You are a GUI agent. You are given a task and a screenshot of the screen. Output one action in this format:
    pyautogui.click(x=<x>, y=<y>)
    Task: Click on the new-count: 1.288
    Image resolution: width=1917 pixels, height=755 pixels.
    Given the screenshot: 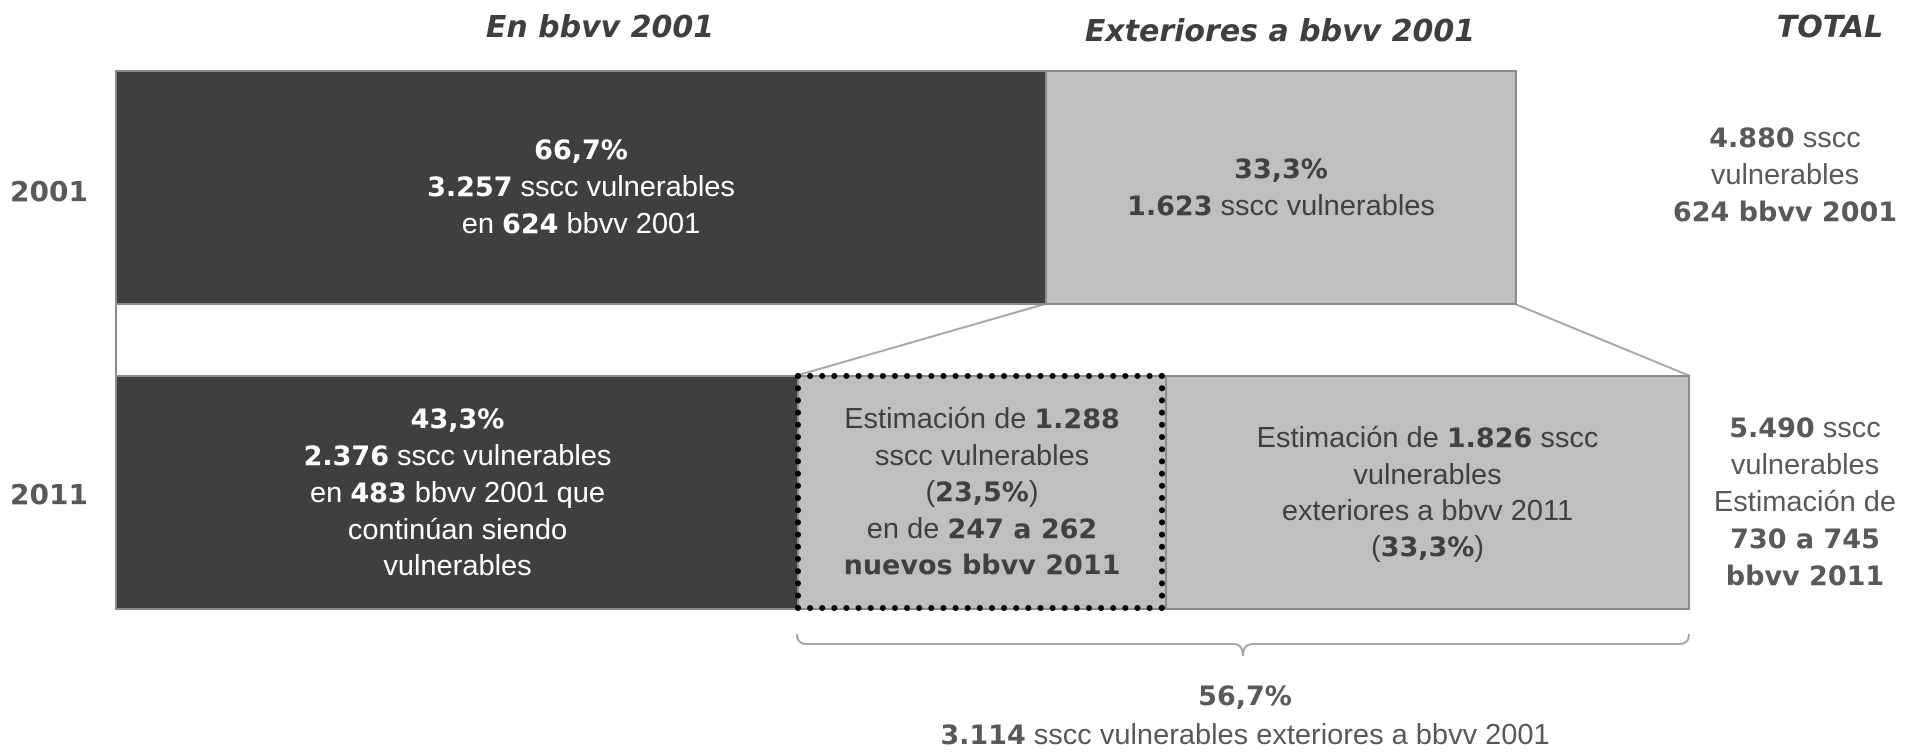 What is the action you would take?
    pyautogui.click(x=1077, y=419)
    